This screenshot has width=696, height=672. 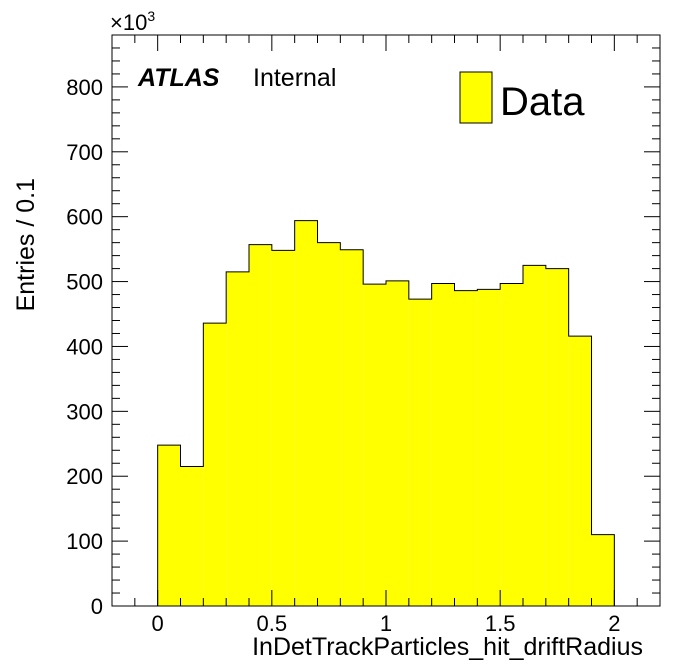 What do you see at coordinates (500, 623) in the screenshot?
I see `x-tick-label: 1.5` at bounding box center [500, 623].